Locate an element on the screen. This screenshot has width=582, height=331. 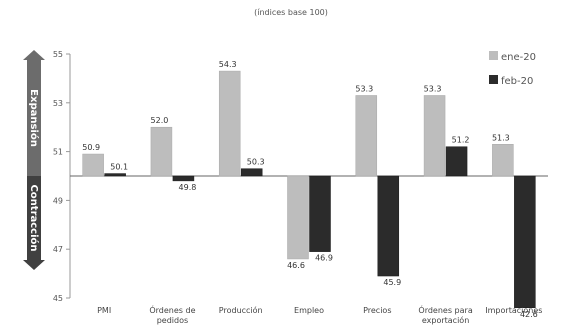
category-label: pedidos is located at coordinates (172, 320).